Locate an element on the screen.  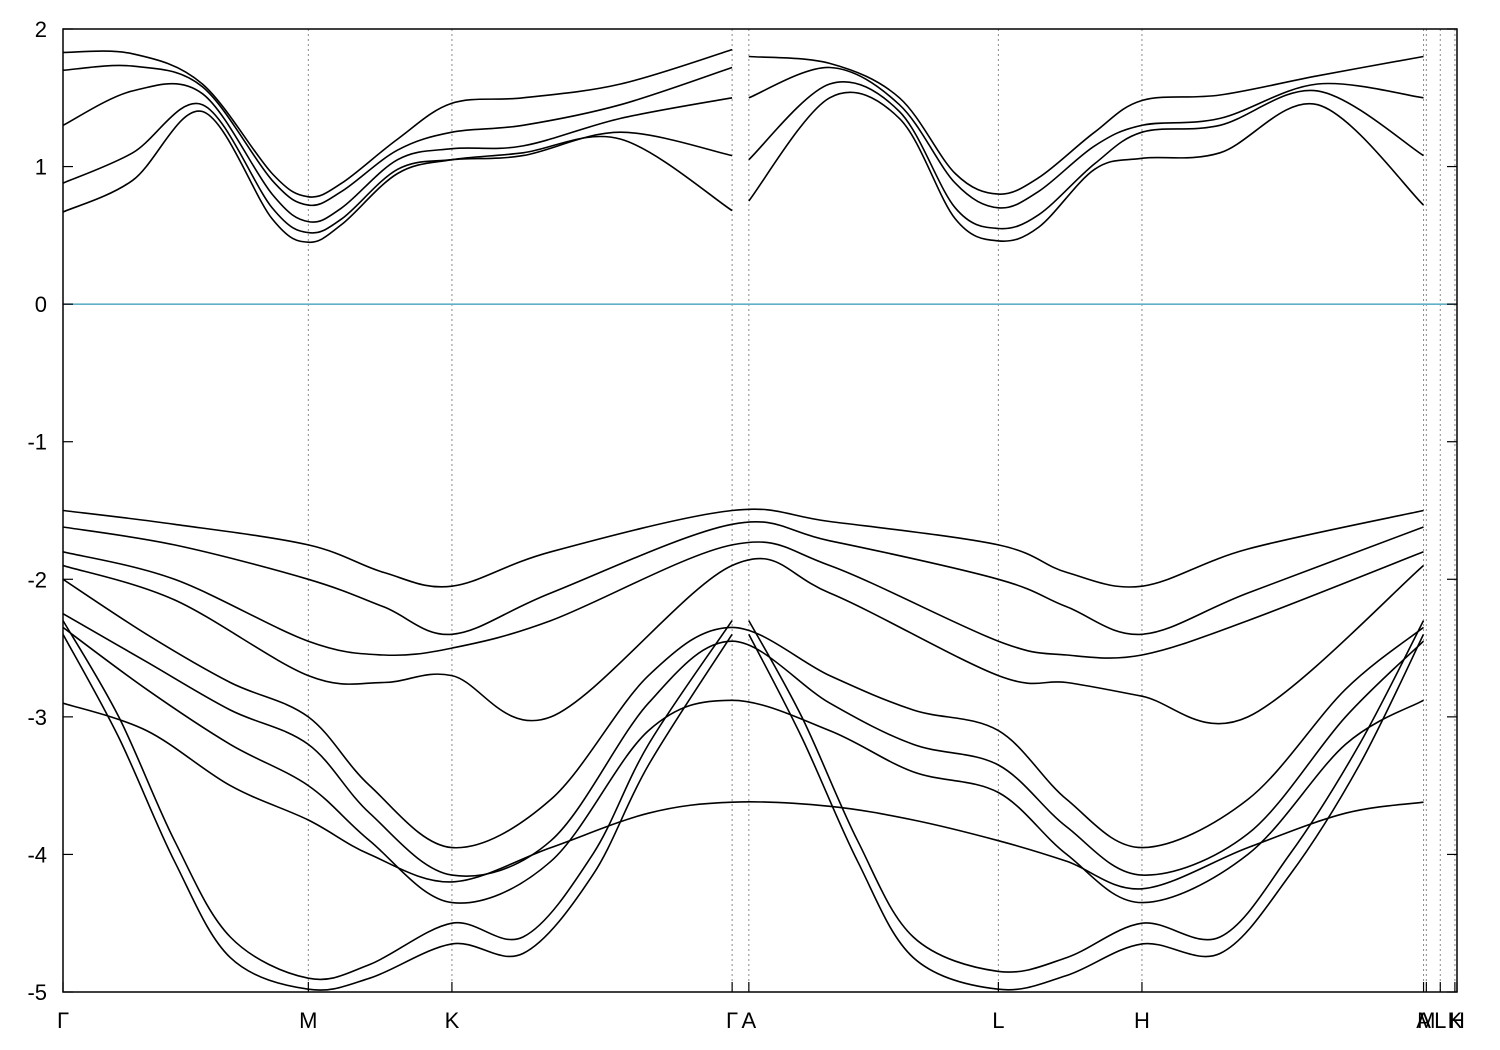
y-tick-label: -5 is located at coordinates (37, 992).